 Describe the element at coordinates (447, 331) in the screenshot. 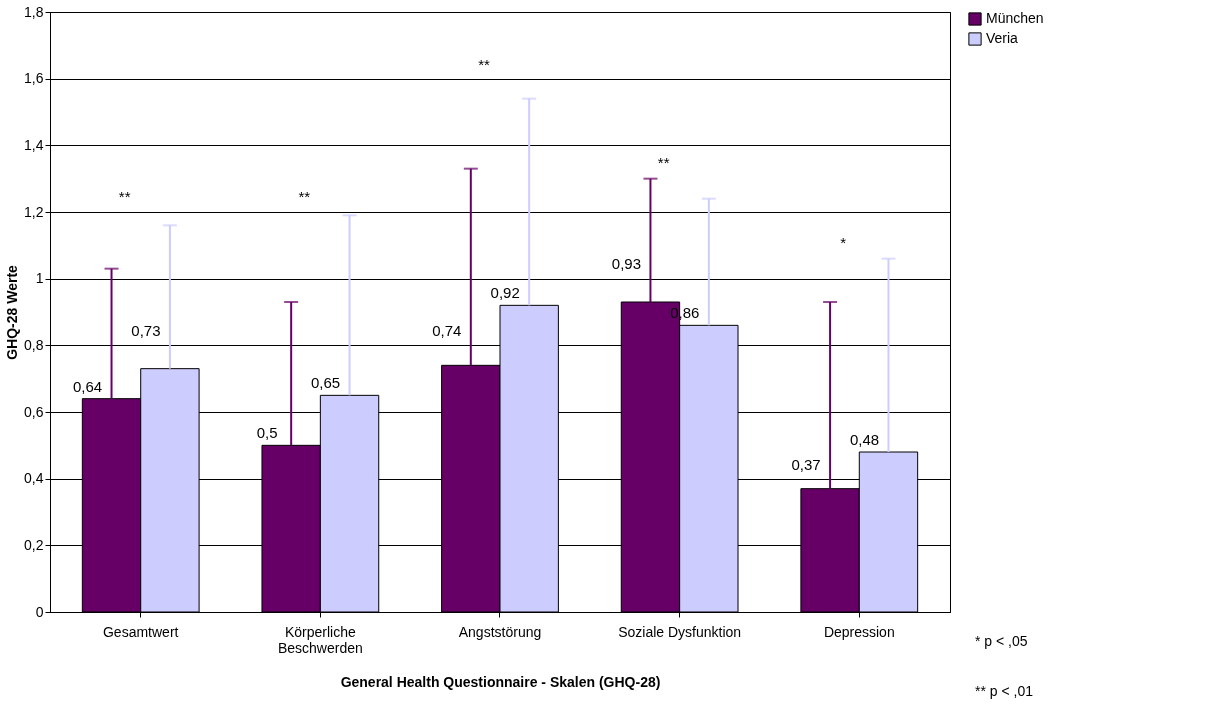

I see `data-label: 0,74` at that location.